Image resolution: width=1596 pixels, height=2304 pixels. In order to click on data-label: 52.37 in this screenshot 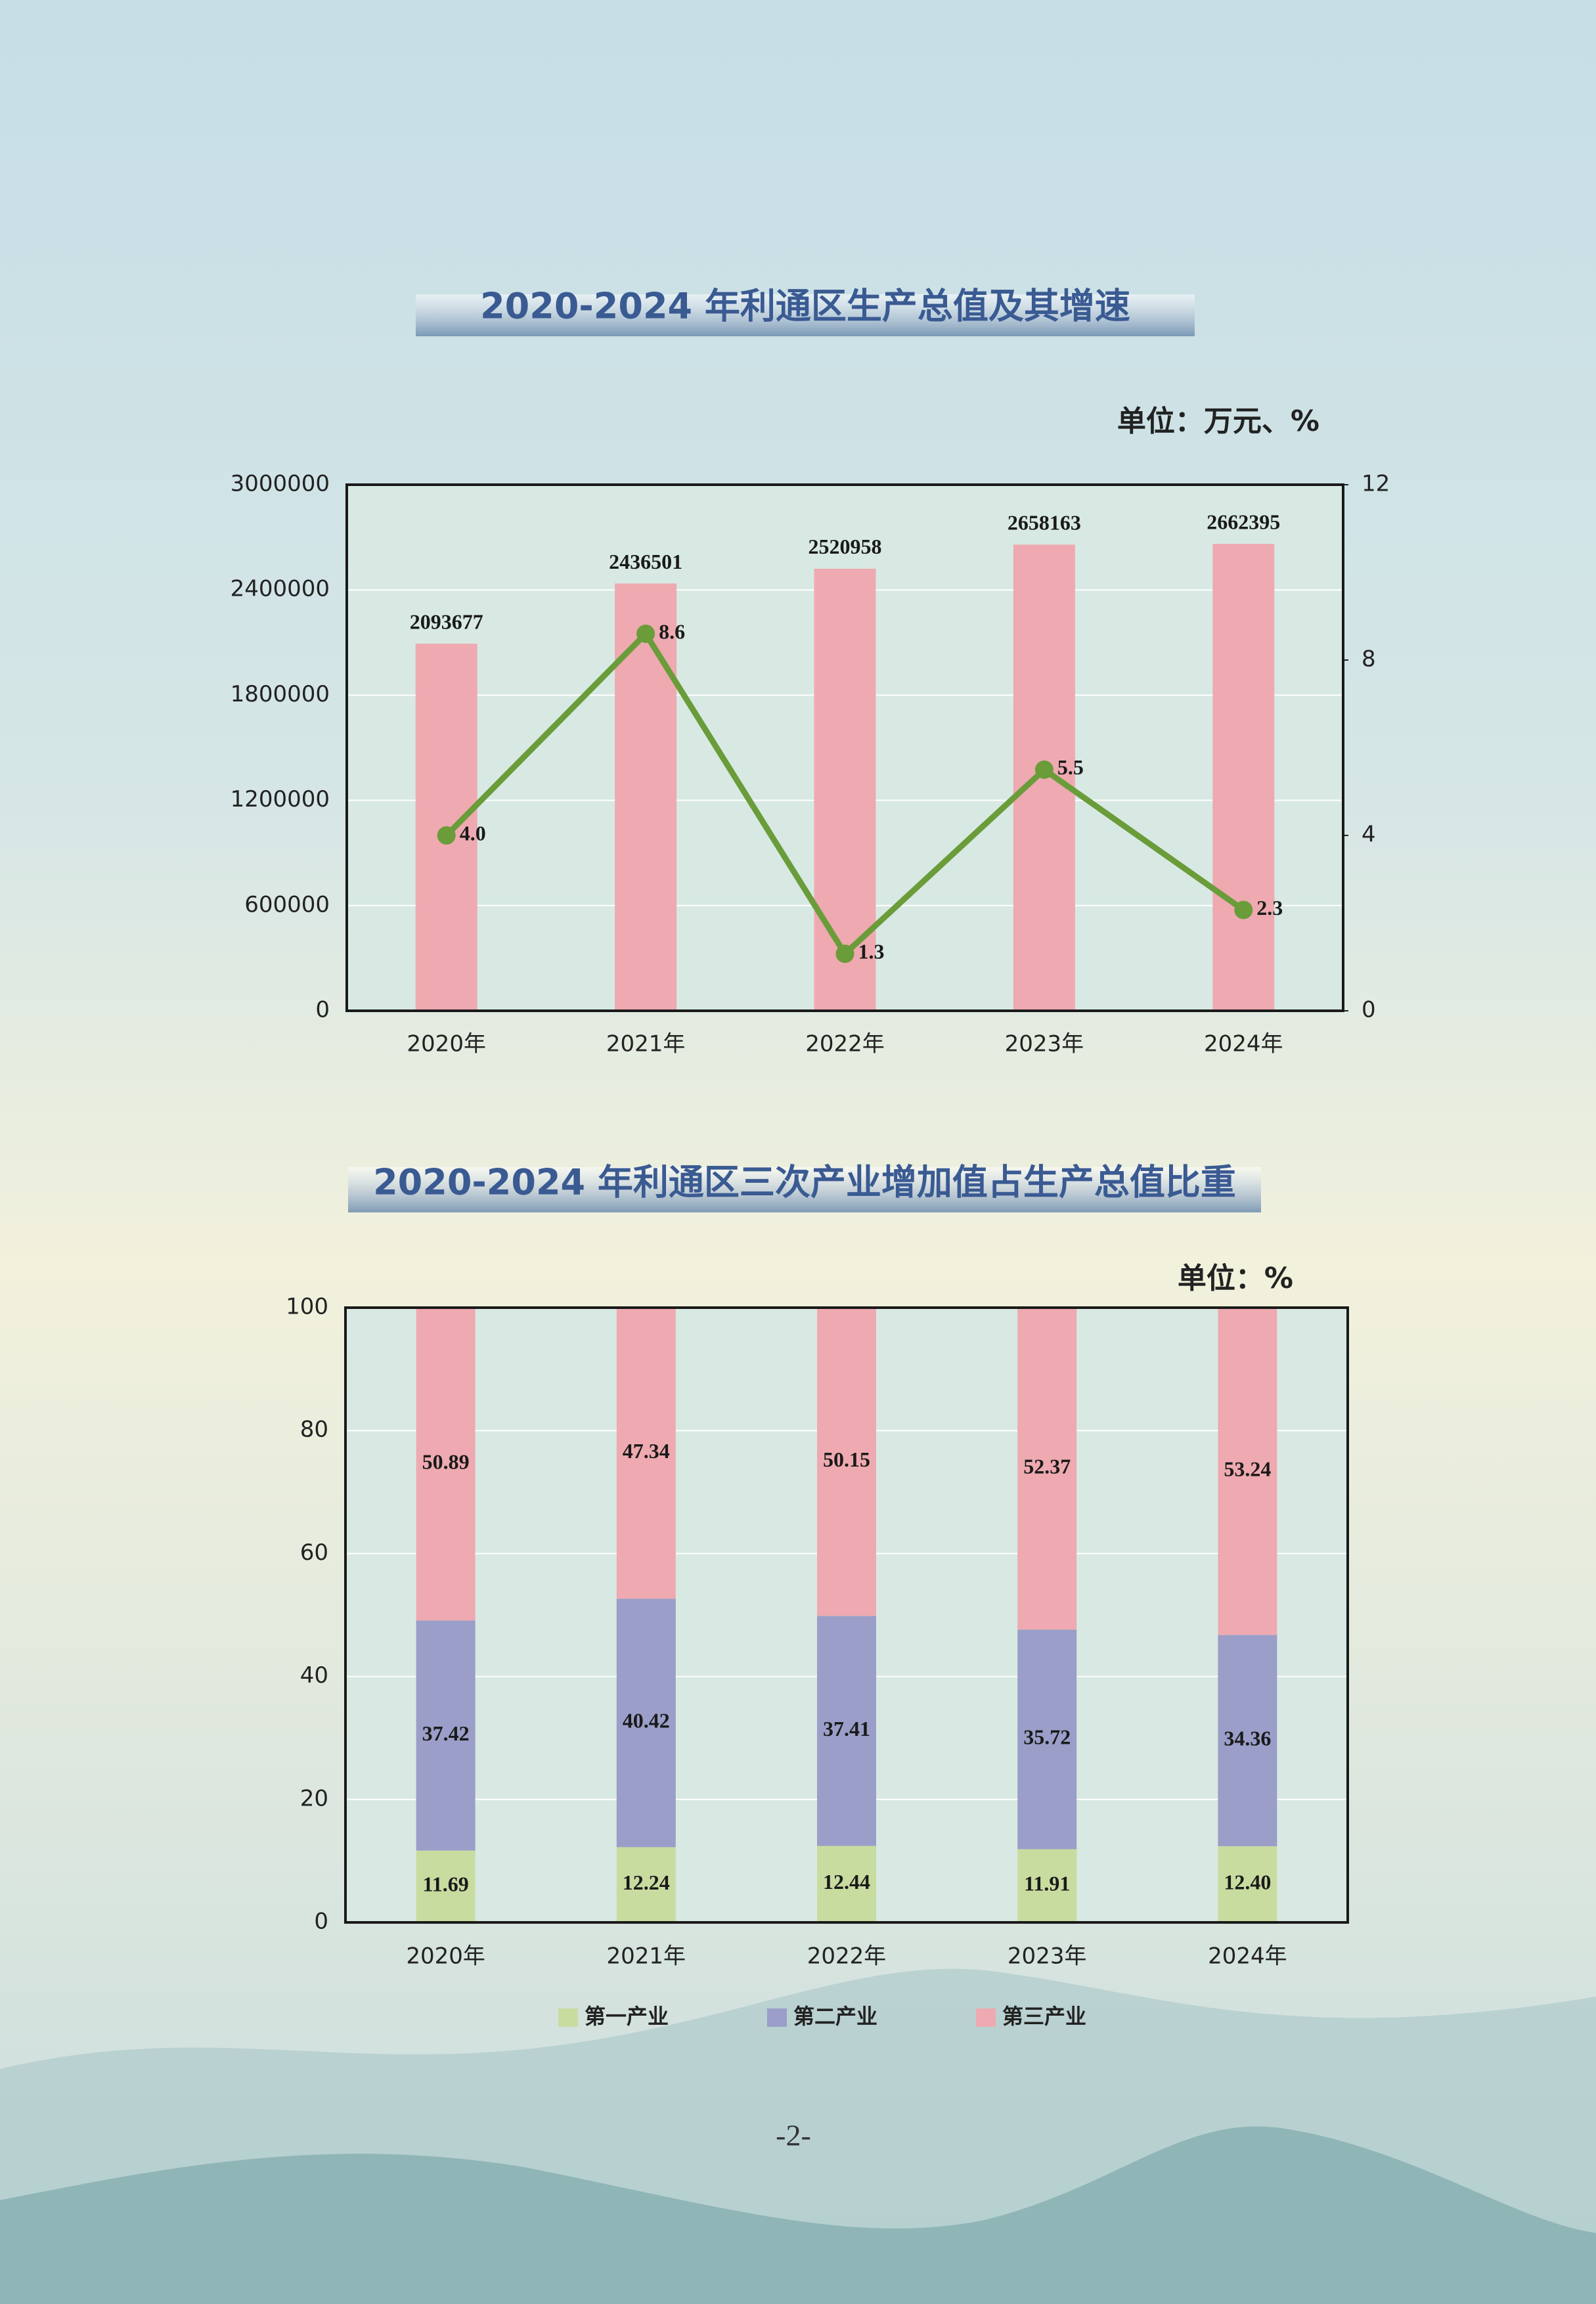, I will do `click(1047, 1466)`.